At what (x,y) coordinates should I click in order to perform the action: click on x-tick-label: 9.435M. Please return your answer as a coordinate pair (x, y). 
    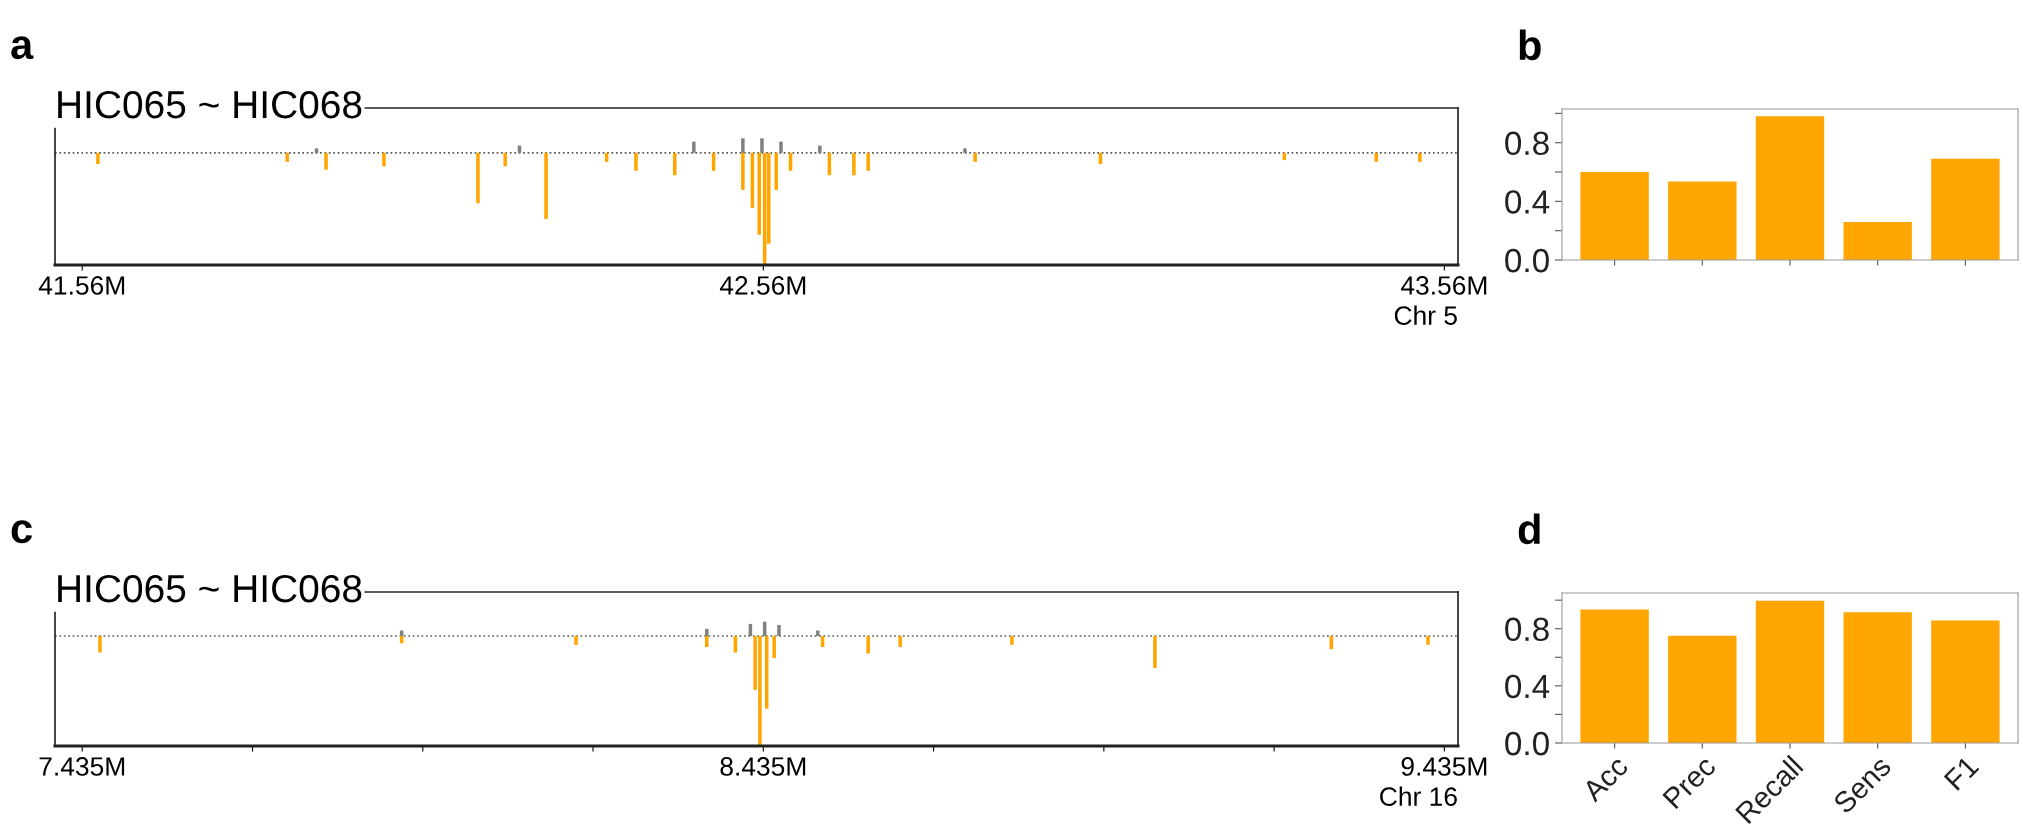
    Looking at the image, I should click on (1444, 766).